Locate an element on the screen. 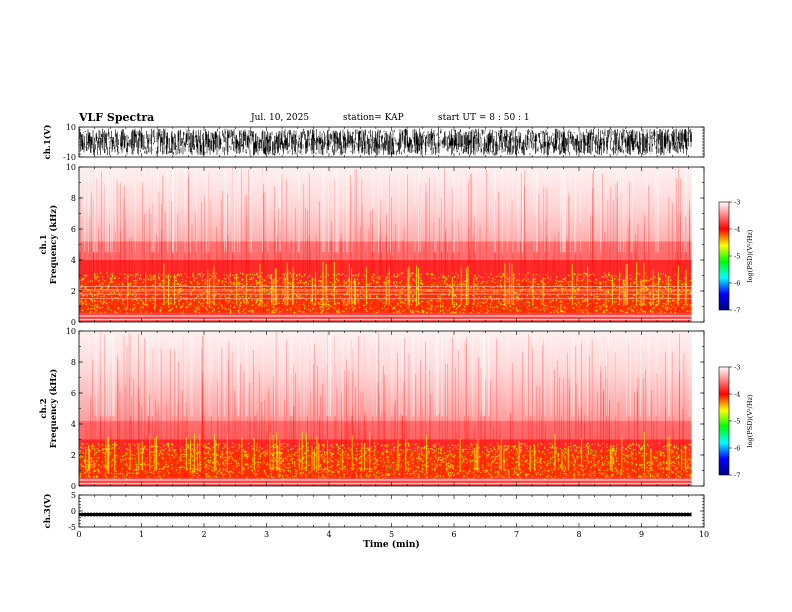  ch2-spec-tick-label: 4 is located at coordinates (73, 424).